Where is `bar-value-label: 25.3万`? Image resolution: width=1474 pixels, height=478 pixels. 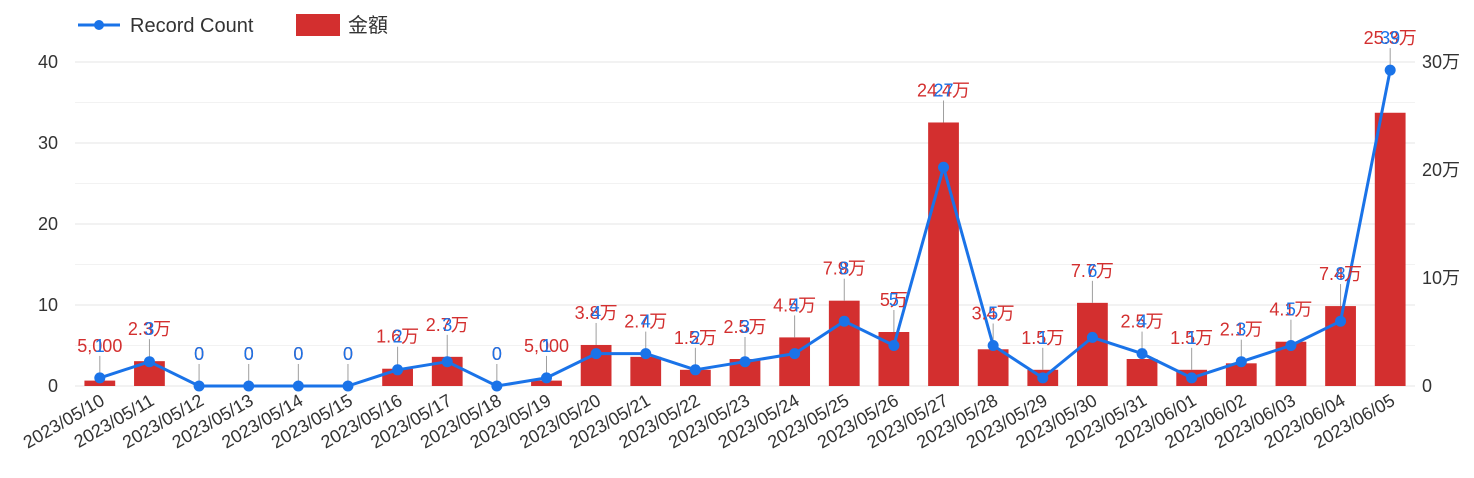 bar-value-label: 25.3万 is located at coordinates (1390, 38).